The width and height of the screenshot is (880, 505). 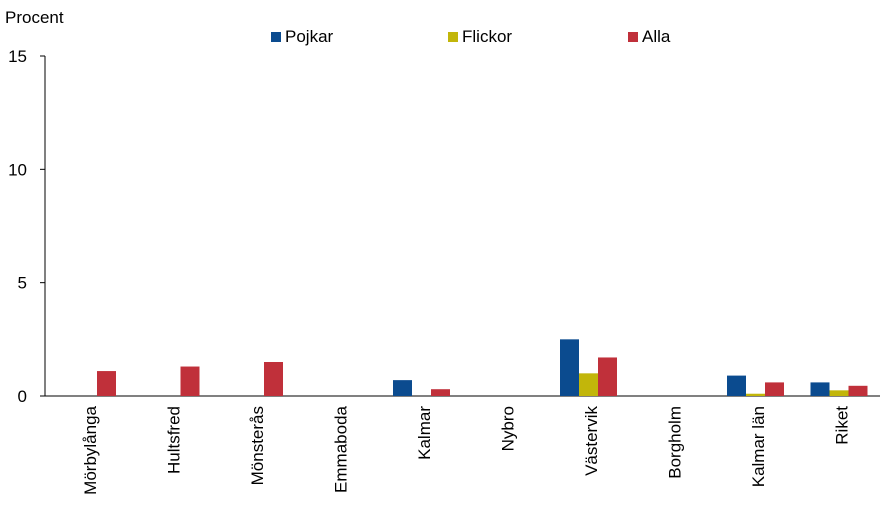 I want to click on x-tick-label: Mönsterås, so click(x=257, y=445).